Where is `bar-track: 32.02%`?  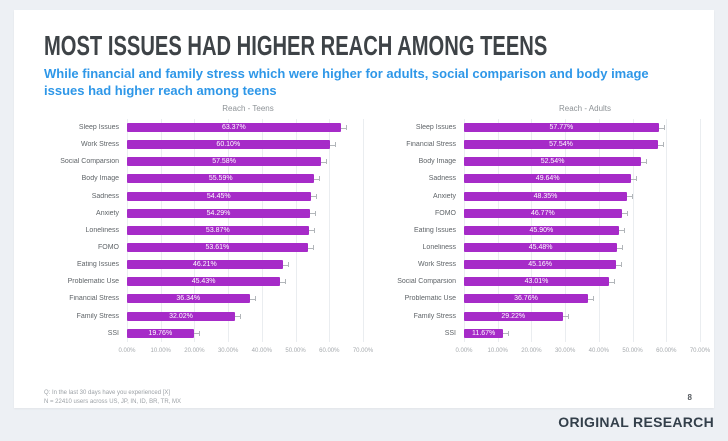 bar-track: 32.02% is located at coordinates (245, 316).